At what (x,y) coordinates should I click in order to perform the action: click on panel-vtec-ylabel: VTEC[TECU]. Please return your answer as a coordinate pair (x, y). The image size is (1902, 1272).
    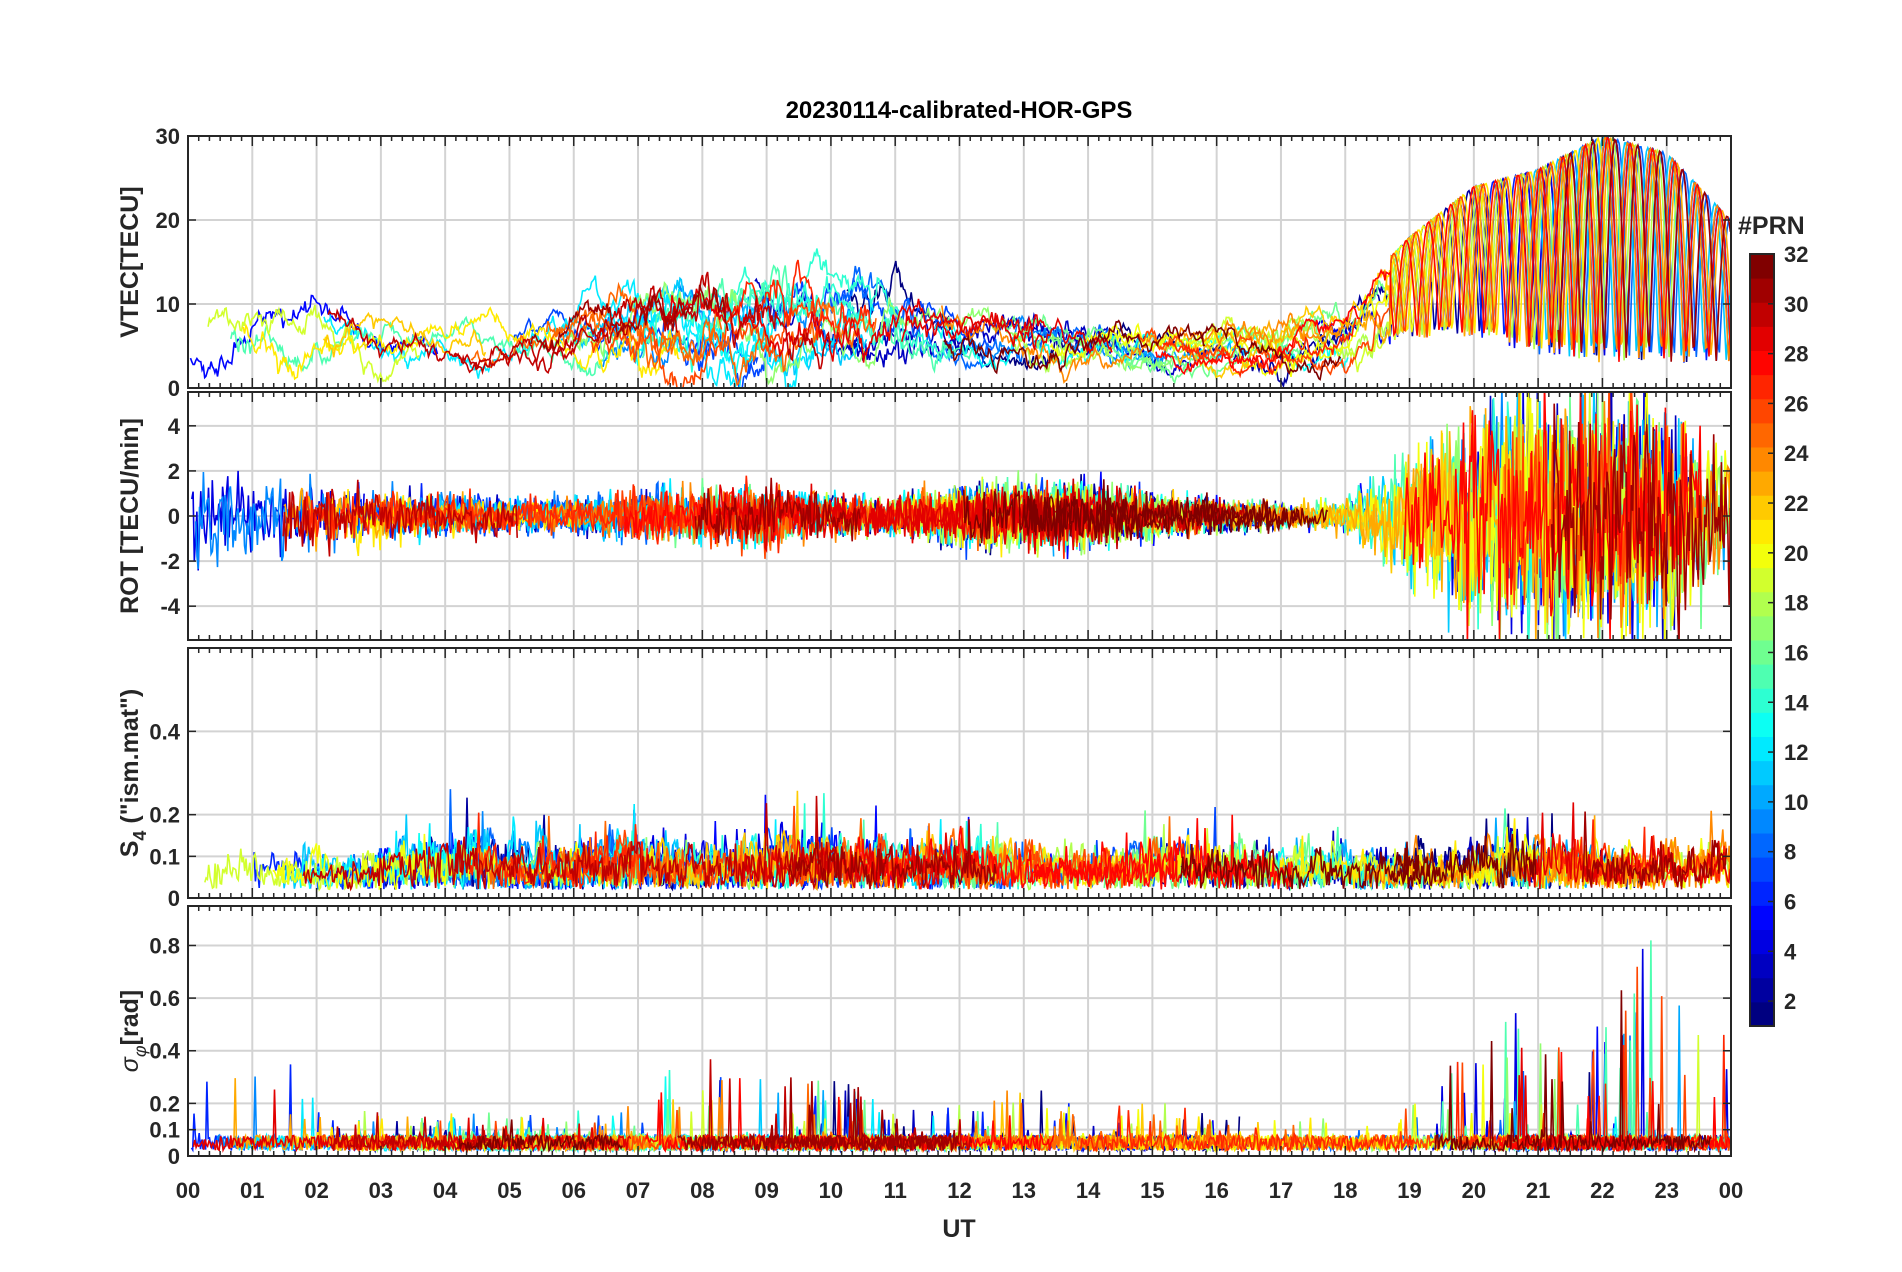
    Looking at the image, I should click on (130, 261).